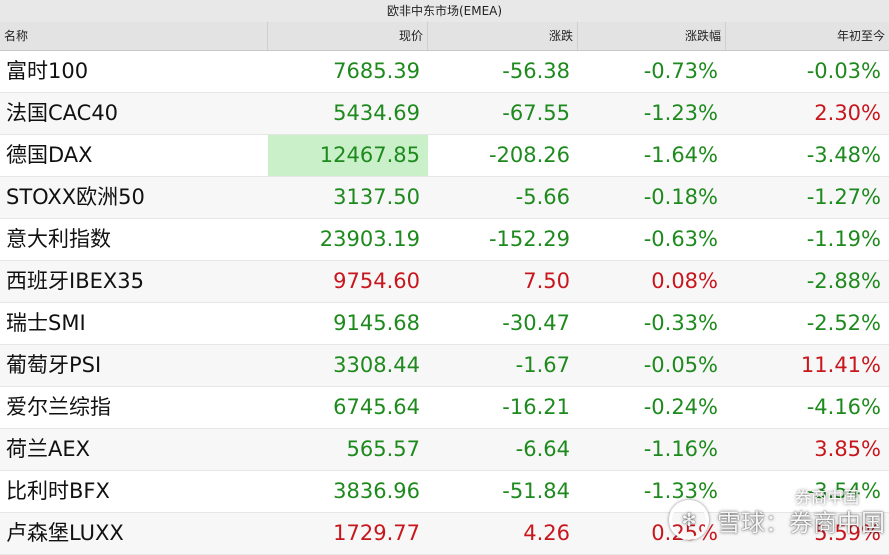  I want to click on change-percent: -1.16%, so click(680, 449).